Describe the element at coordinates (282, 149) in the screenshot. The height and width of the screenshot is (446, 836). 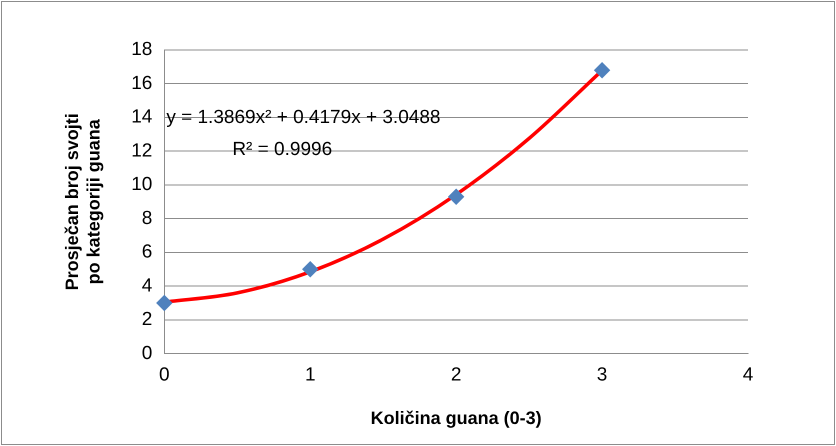
I see `annotation: R² = 0.9996` at that location.